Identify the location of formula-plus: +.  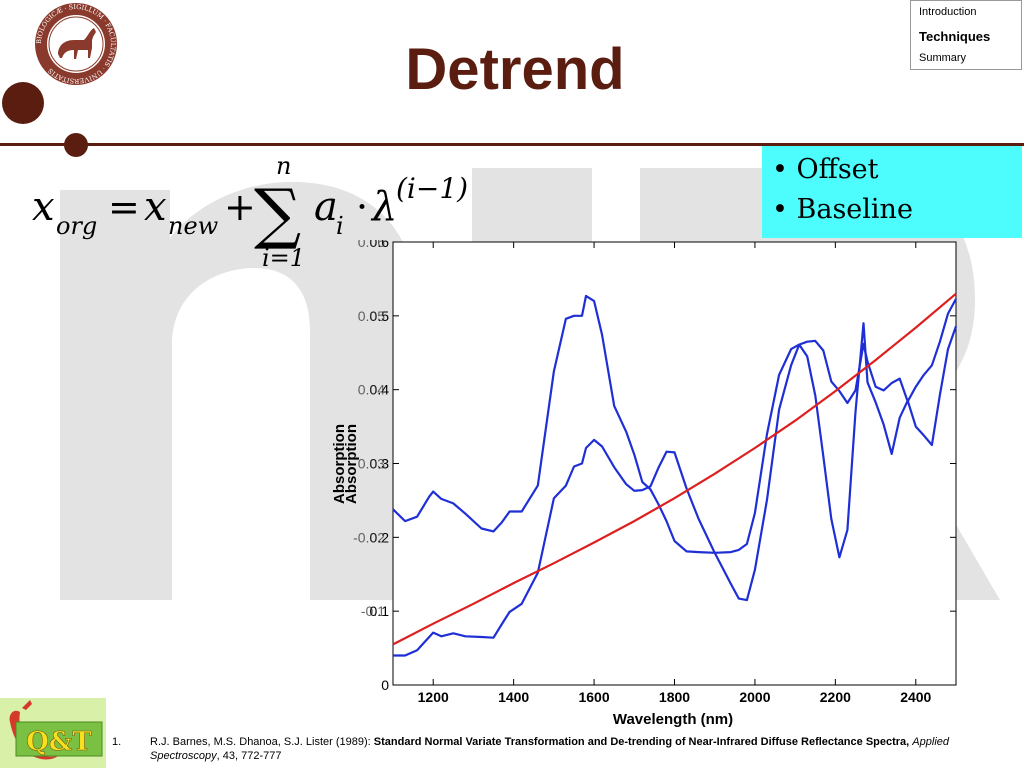
(240, 207).